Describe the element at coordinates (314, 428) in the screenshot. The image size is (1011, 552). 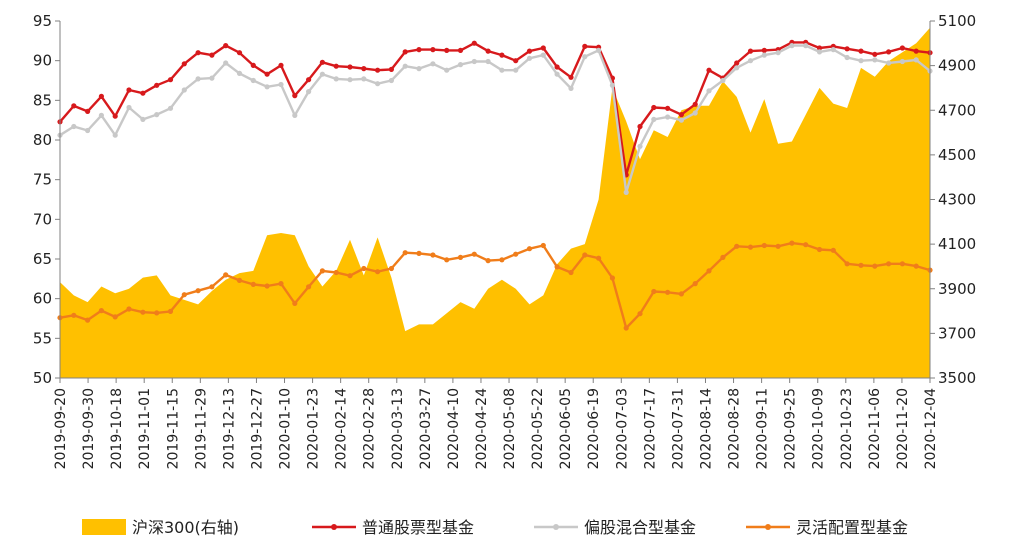
I see `x-tick-label-9: 2020-01-23` at that location.